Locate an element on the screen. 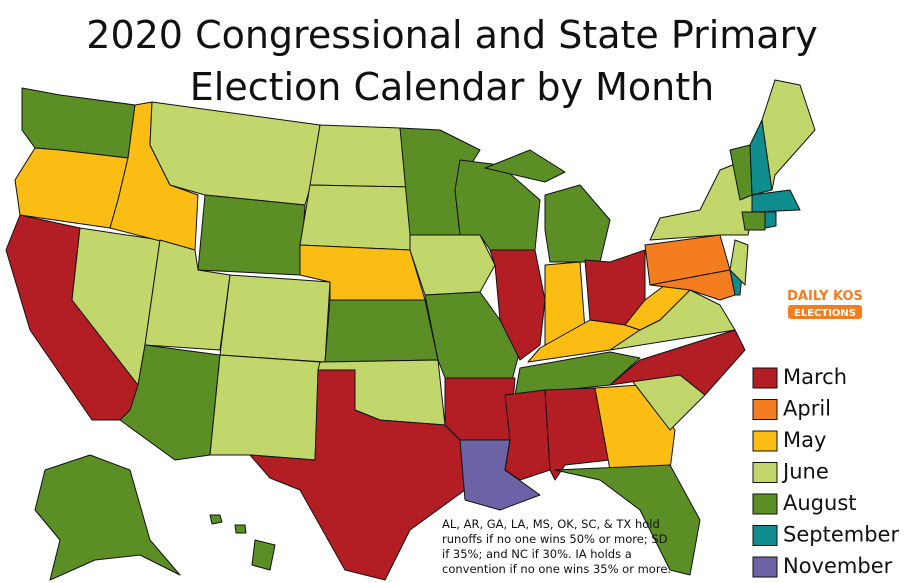 This screenshot has width=915, height=583. logo-badge is located at coordinates (825, 312).